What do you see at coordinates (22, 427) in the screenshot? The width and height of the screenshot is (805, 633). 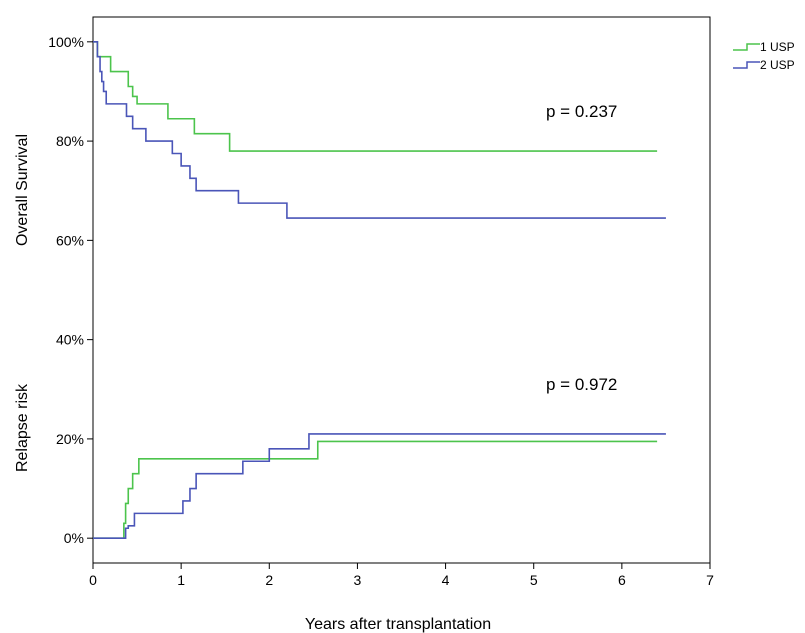 I see `y-axis-label-relapse-risk: Relapse risk` at bounding box center [22, 427].